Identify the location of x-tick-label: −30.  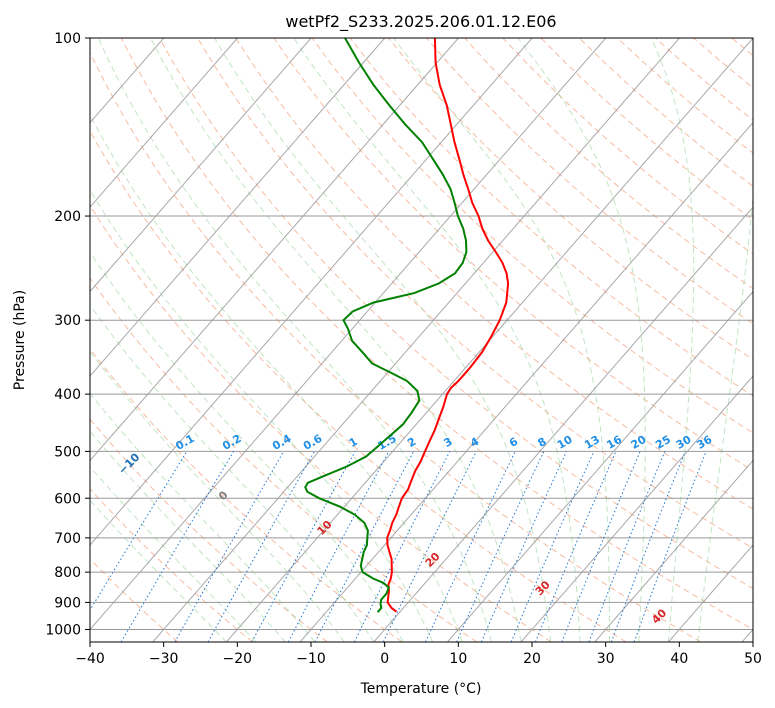
(164, 659).